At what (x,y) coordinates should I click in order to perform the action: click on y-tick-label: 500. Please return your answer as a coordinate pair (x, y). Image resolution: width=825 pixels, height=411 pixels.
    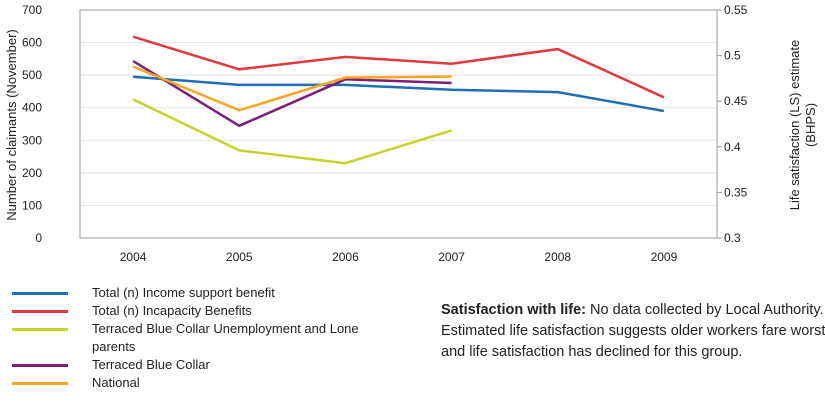
    Looking at the image, I should click on (32, 75).